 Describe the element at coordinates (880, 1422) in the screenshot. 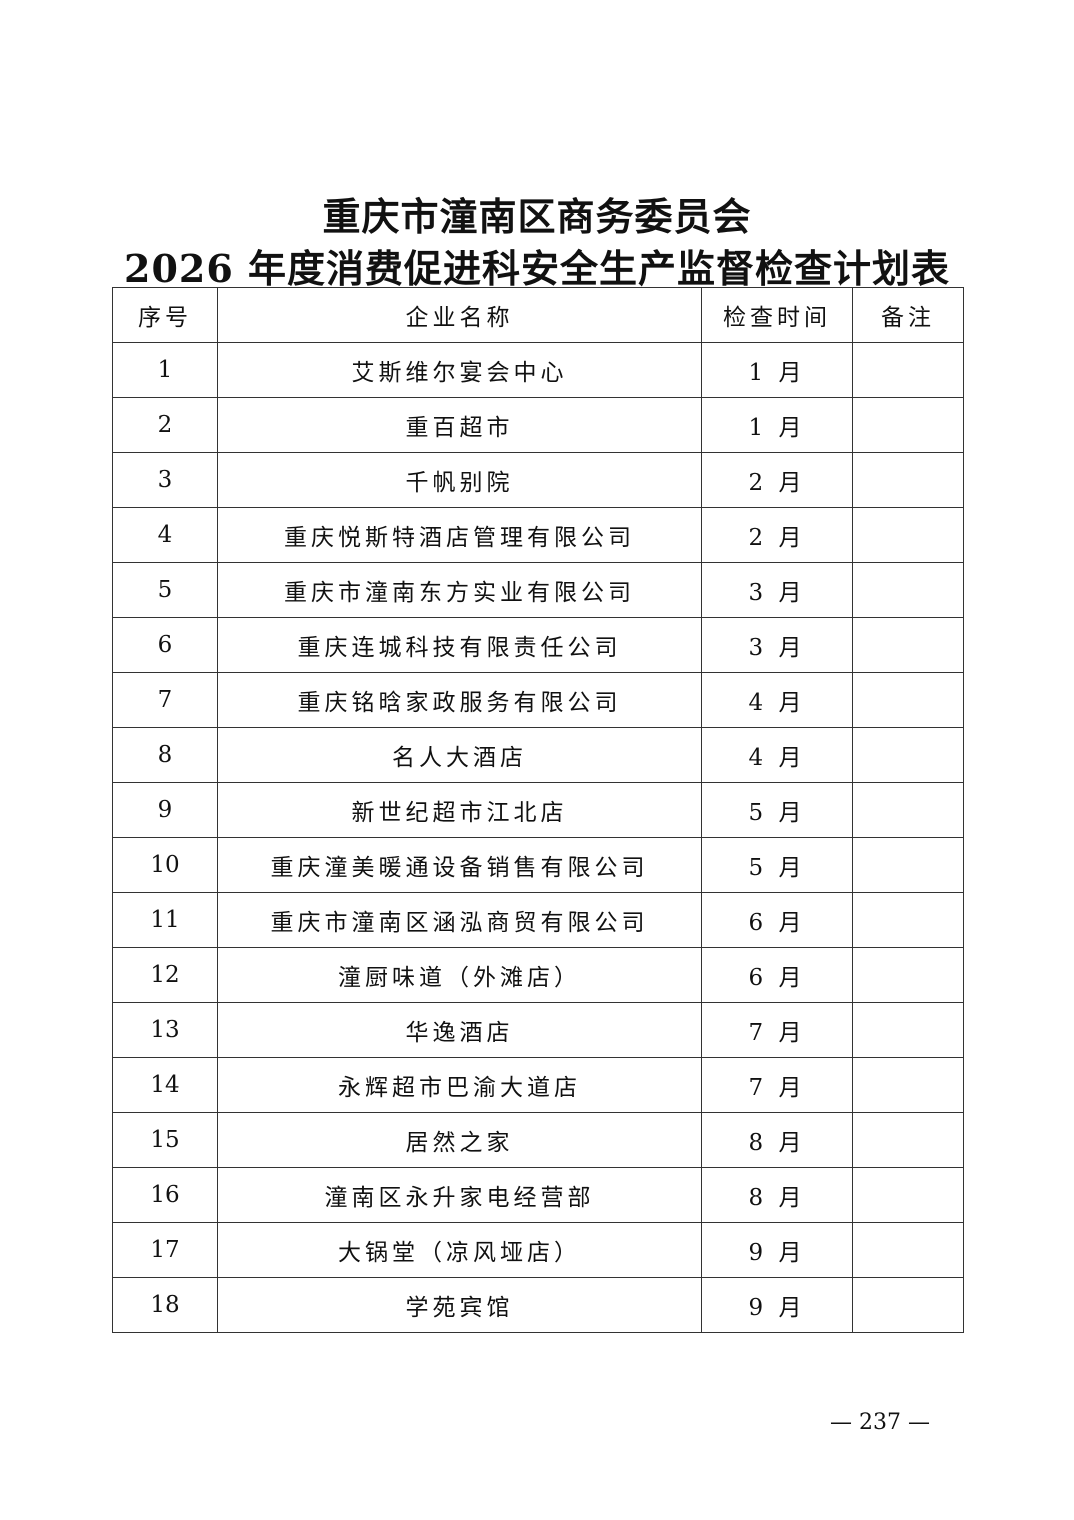

I see `page-number: — 237 —` at that location.